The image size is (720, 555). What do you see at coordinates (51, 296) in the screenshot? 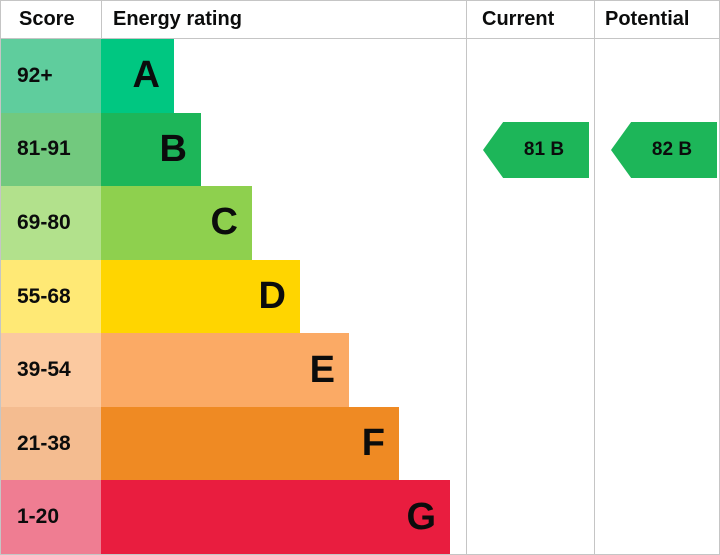
I see `score-cell: 55-68` at bounding box center [51, 296].